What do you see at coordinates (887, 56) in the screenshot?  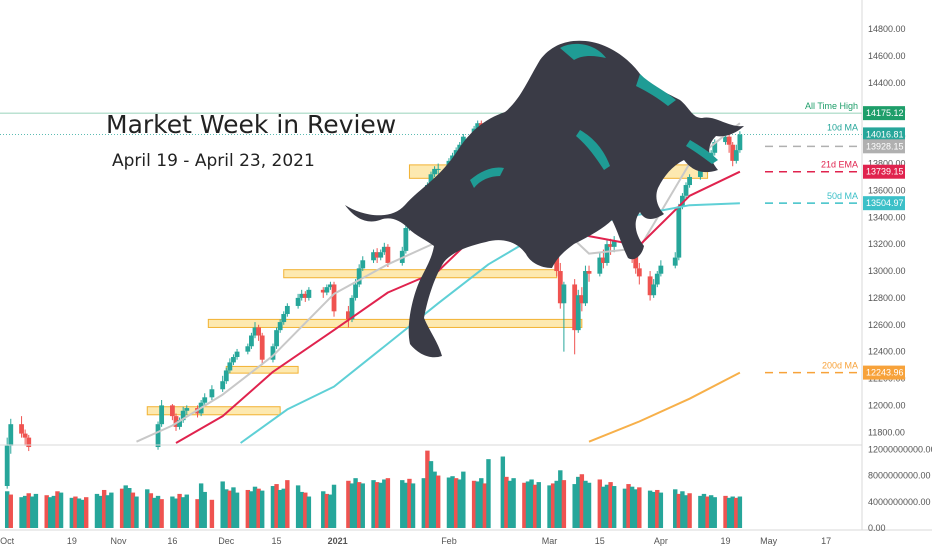 I see `price-tick-label: 14600.00` at bounding box center [887, 56].